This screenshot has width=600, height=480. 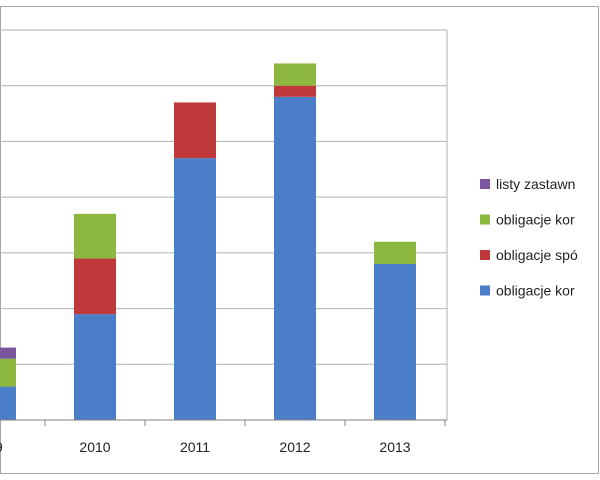 I want to click on x-tick-label: 2012, so click(x=294, y=447).